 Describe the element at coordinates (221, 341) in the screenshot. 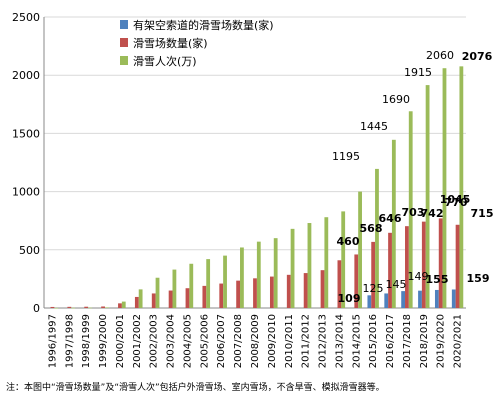

I see `x-tick-label: 2006/2007` at that location.